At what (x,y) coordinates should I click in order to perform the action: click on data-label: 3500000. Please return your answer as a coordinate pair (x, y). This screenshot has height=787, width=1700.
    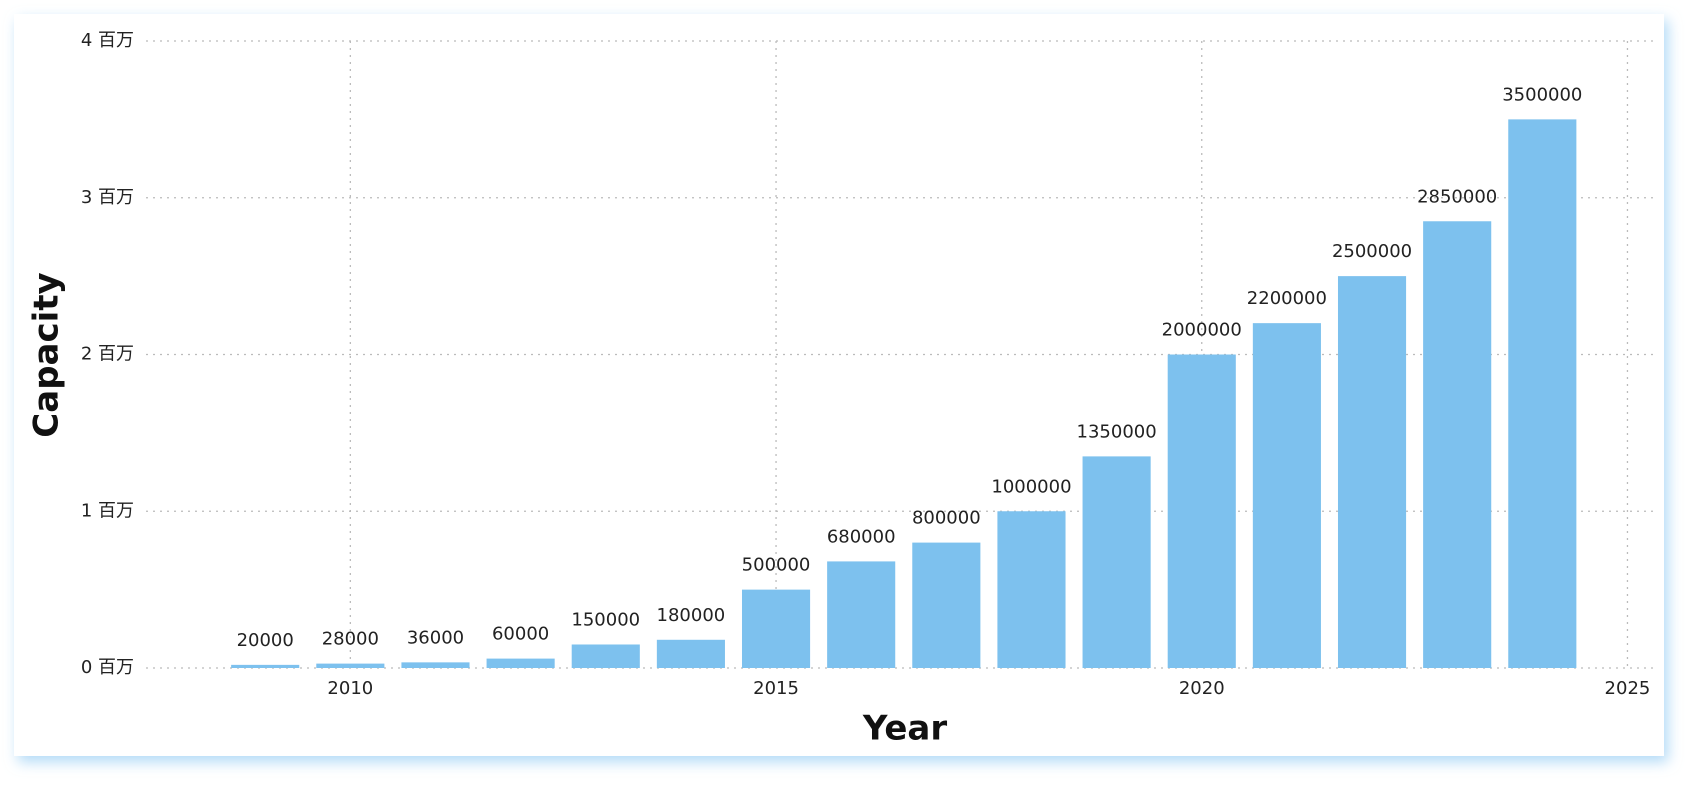
    Looking at the image, I should click on (1542, 94).